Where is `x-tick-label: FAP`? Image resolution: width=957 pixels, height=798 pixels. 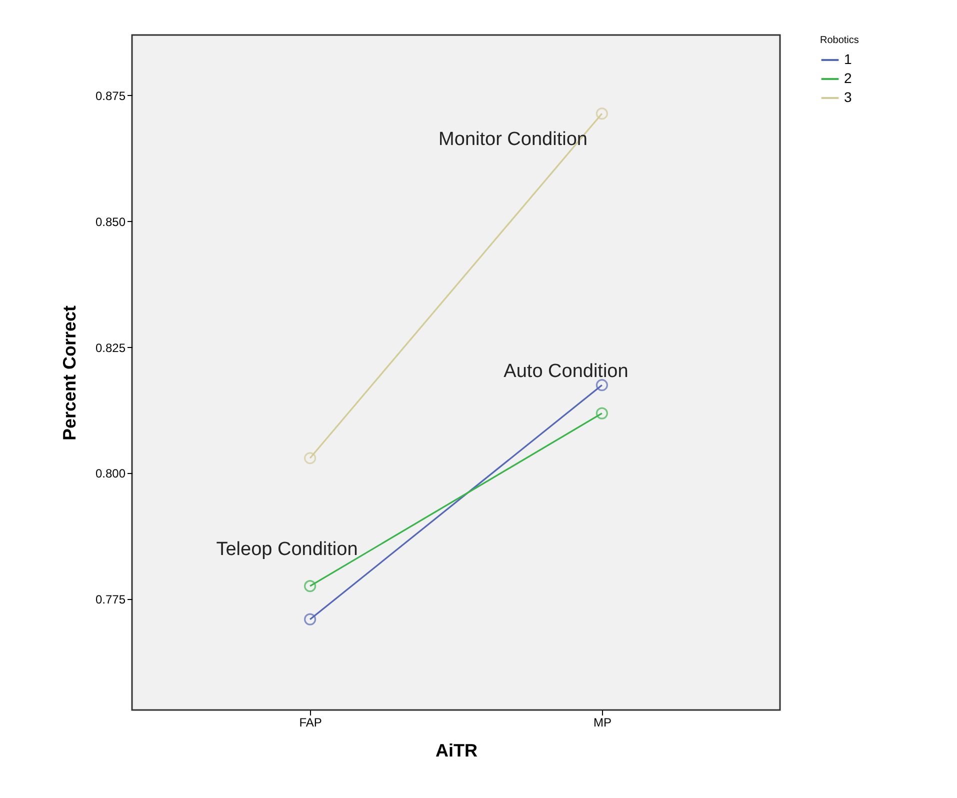
x-tick-label: FAP is located at coordinates (310, 723).